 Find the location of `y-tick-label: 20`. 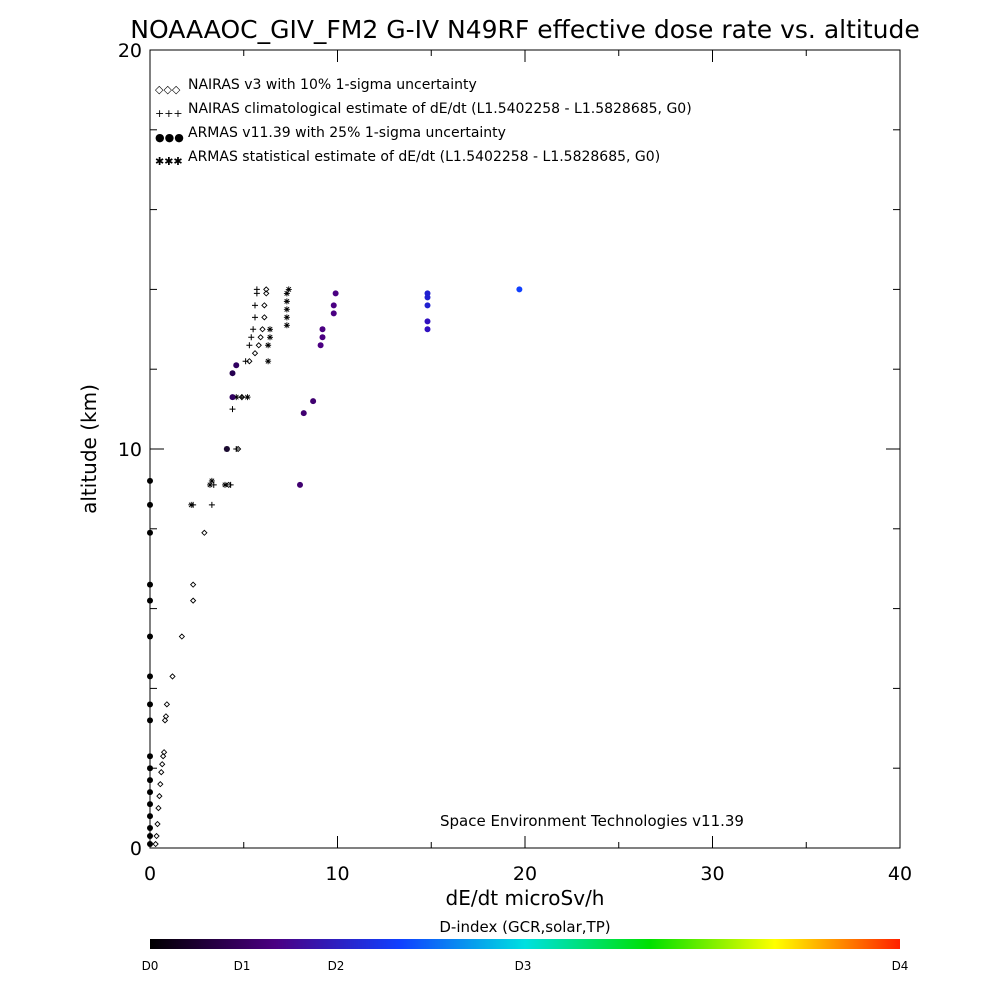

y-tick-label: 20 is located at coordinates (130, 51).